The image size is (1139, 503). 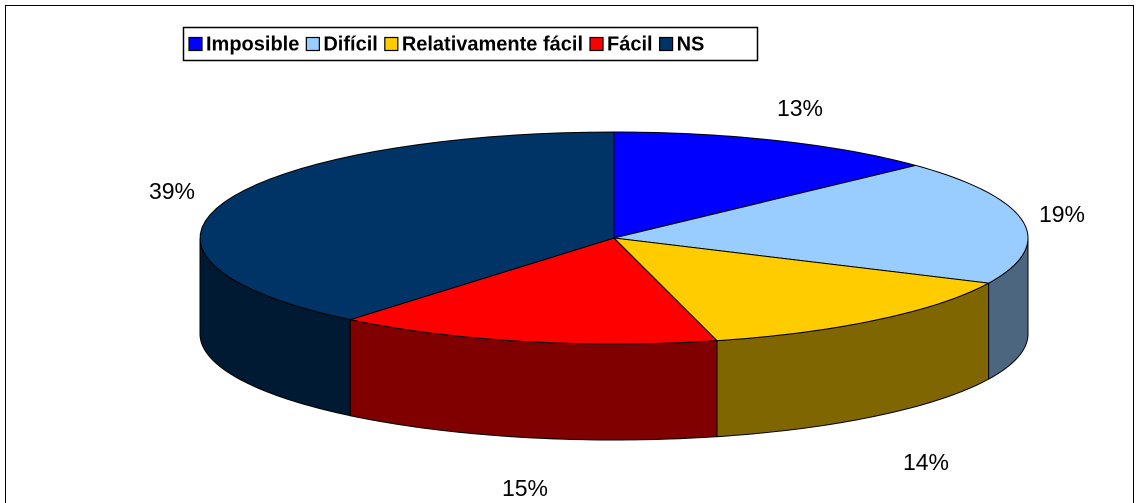 I want to click on legend-label: Relativamente fácil, so click(x=492, y=44).